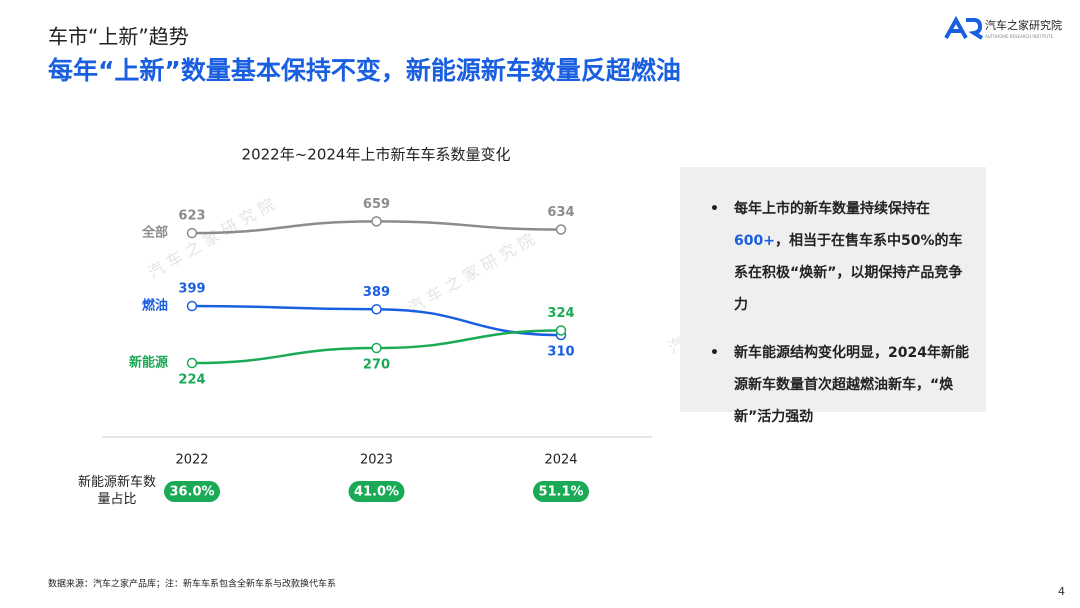 Image resolution: width=1080 pixels, height=608 pixels. Describe the element at coordinates (116, 491) in the screenshot. I see `share-label: 新能源新车数量占比` at that location.